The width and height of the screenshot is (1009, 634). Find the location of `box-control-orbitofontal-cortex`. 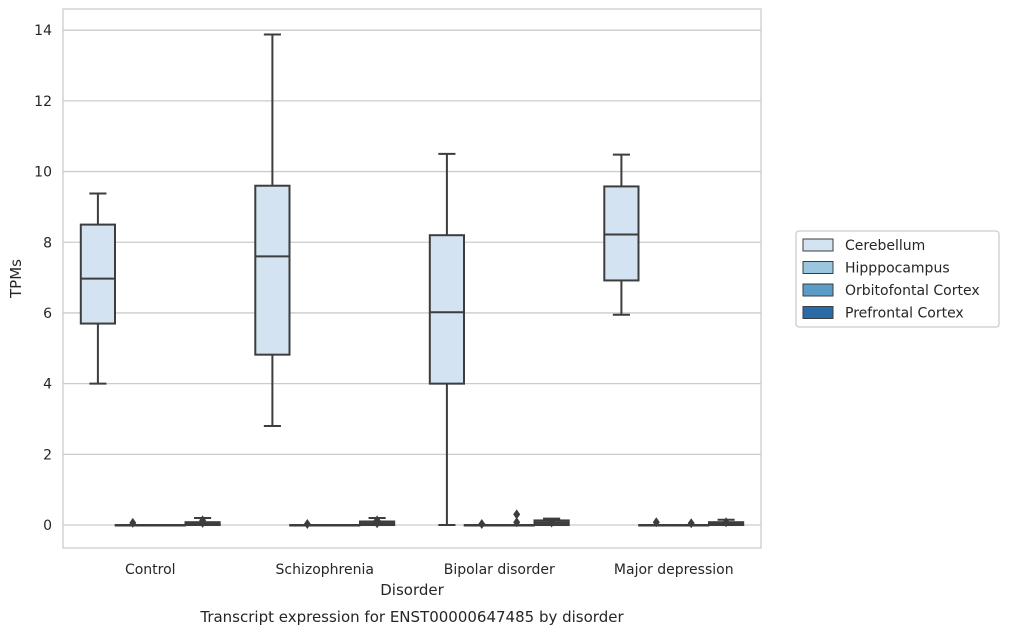

box-control-orbitofontal-cortex is located at coordinates (167, 525).